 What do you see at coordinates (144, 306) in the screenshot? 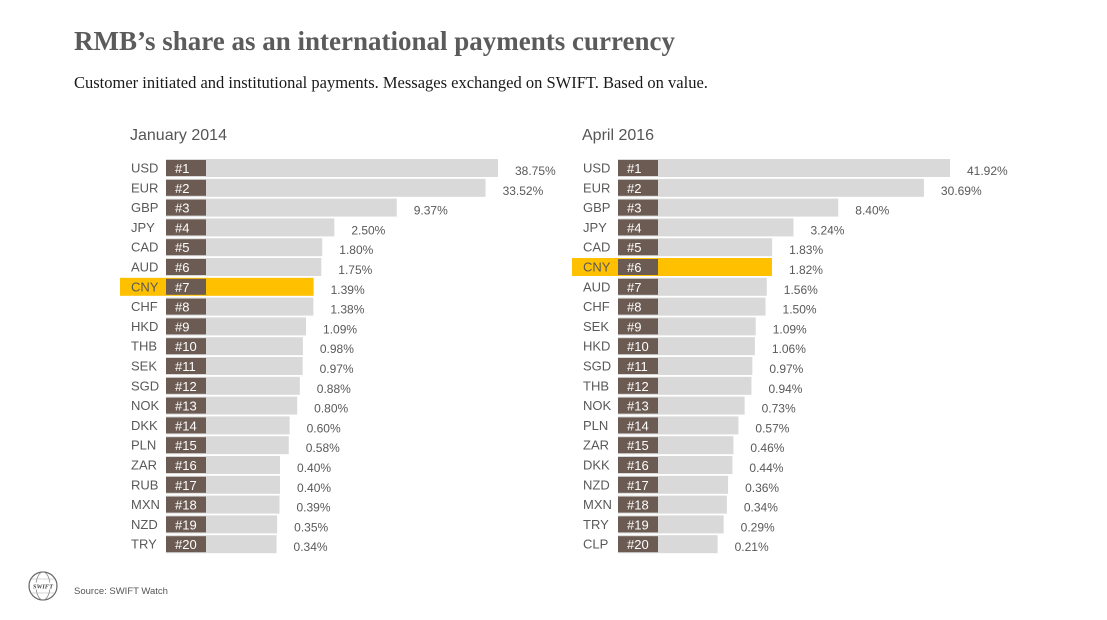
I see `category-label: CHF` at bounding box center [144, 306].